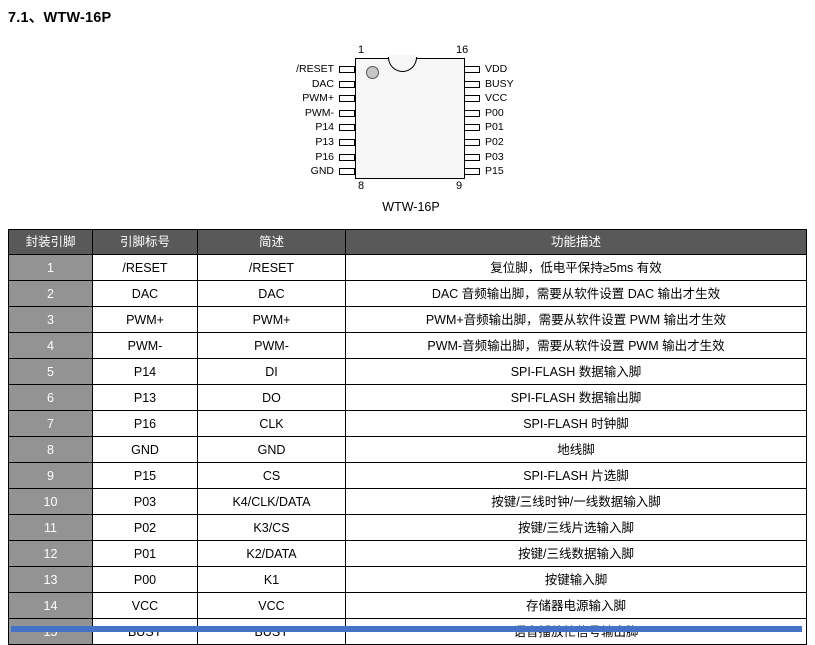 This screenshot has height=645, width=815. What do you see at coordinates (50, 267) in the screenshot?
I see `cell-package-pin: 1` at bounding box center [50, 267].